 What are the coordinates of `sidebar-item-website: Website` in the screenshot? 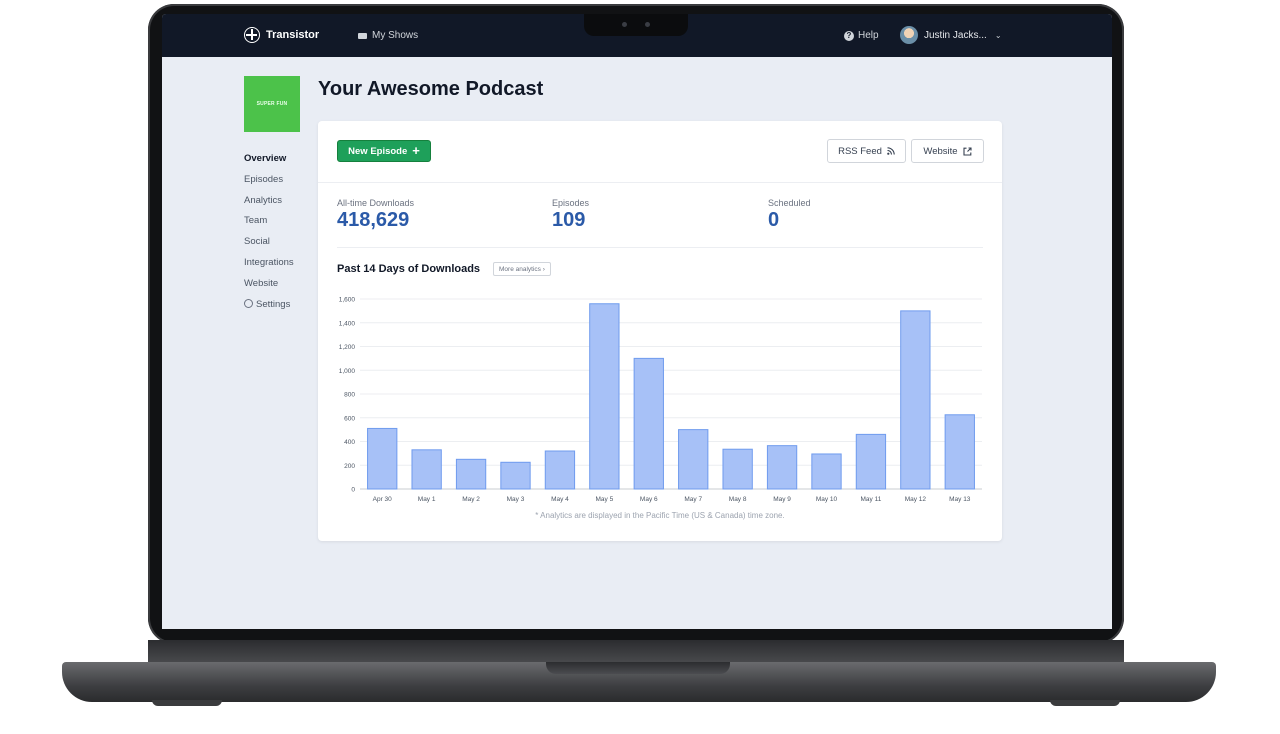 It's located at (269, 287).